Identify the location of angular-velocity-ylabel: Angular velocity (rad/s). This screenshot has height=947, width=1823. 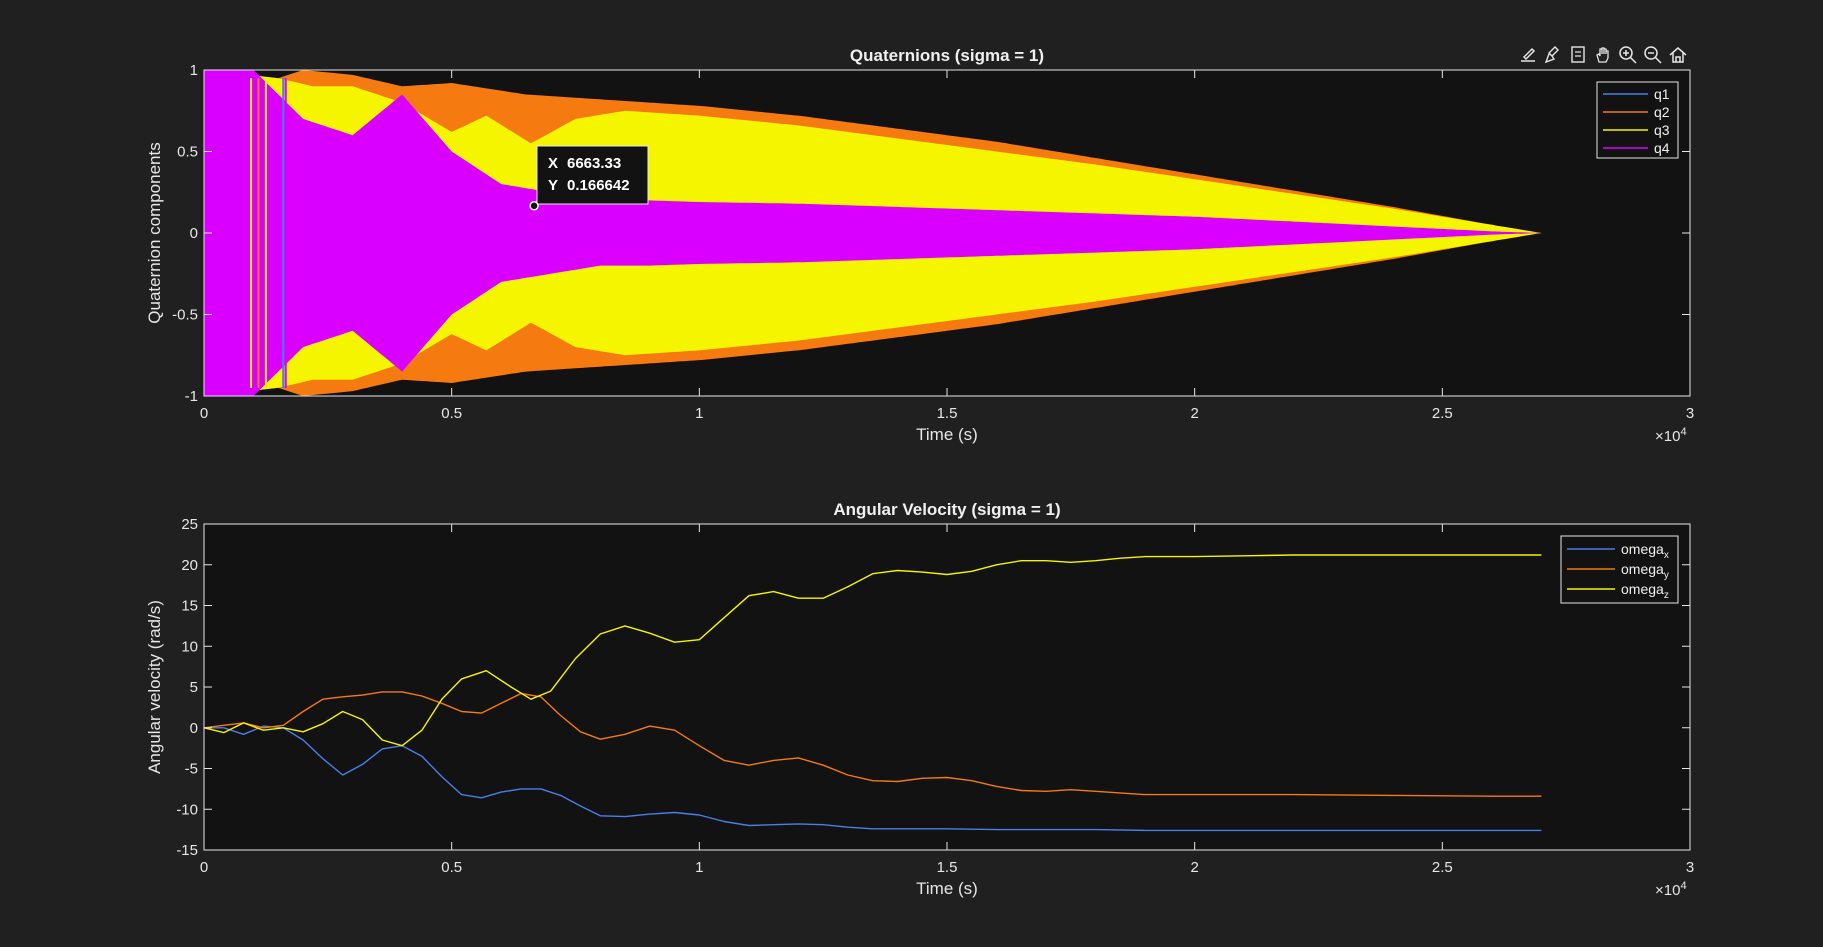
(154, 687).